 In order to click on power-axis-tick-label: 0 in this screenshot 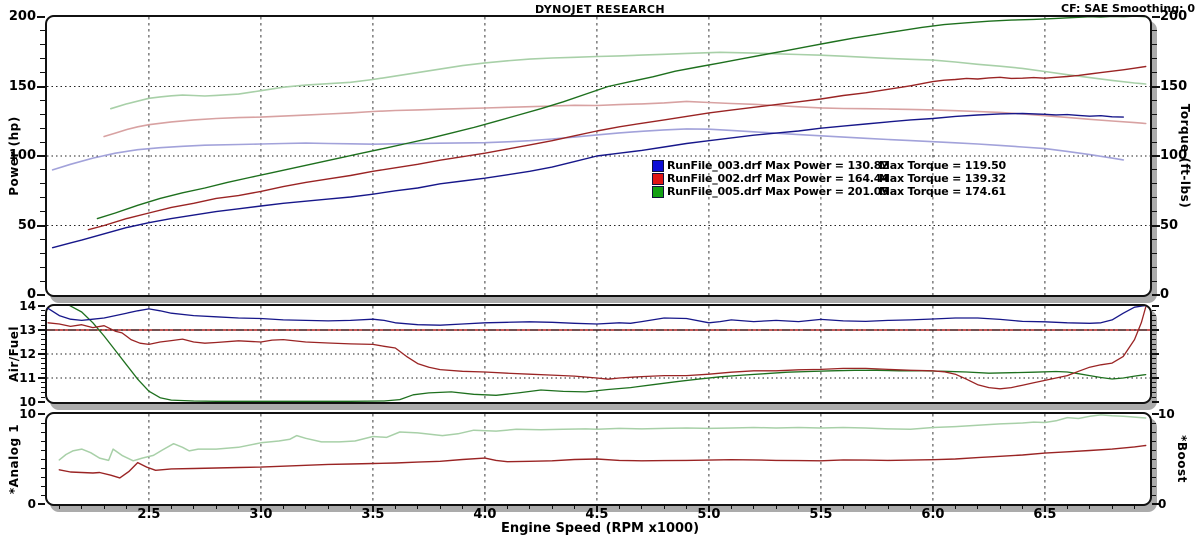, I will do `click(31, 294)`.